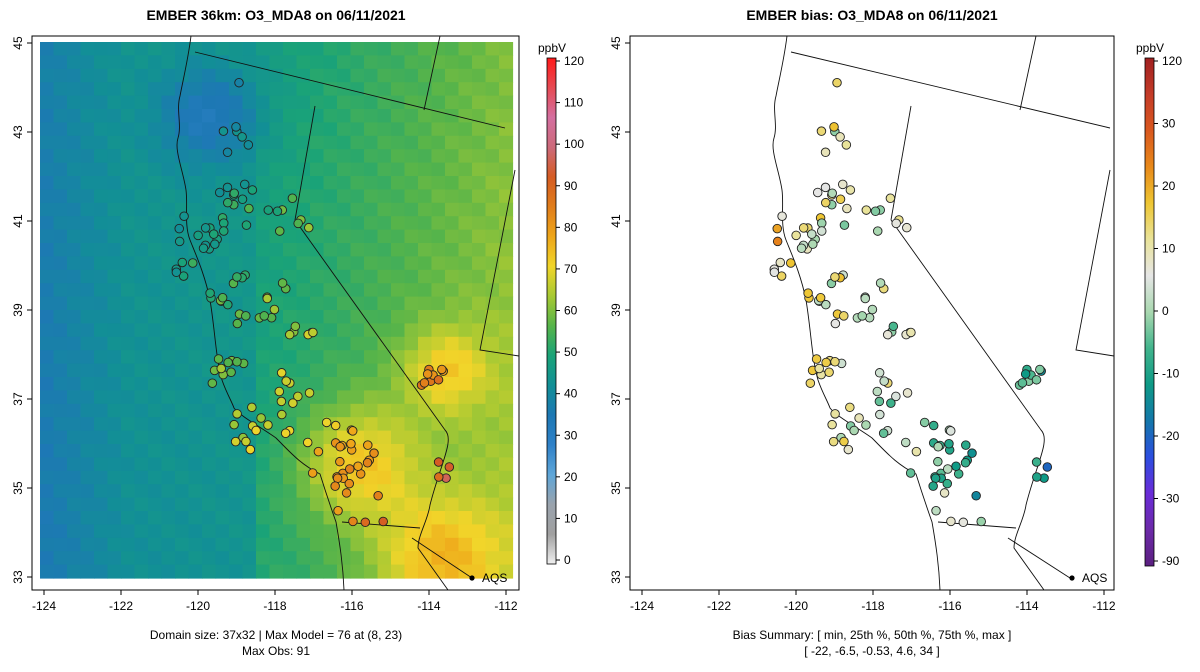  What do you see at coordinates (571, 518) in the screenshot?
I see `colorbar-tick-label: 10` at bounding box center [571, 518].